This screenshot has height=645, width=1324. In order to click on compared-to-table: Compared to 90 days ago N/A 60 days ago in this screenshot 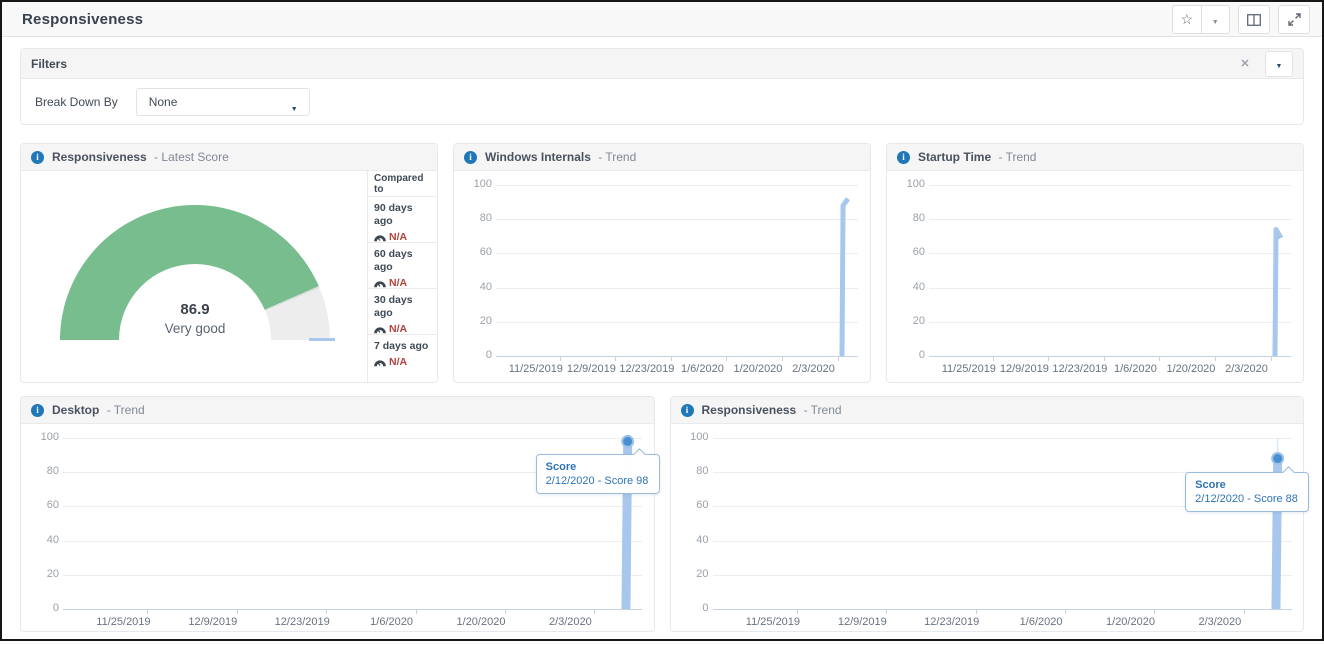, I will do `click(402, 277)`.